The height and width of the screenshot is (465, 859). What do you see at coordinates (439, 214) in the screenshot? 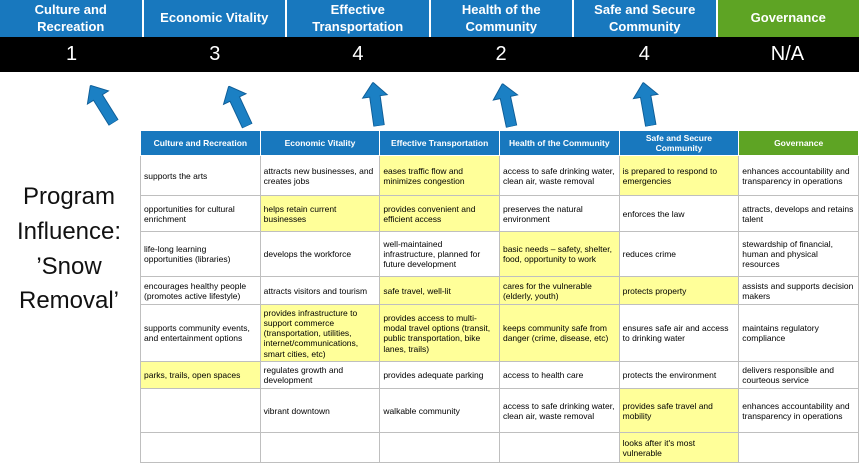
I see `matrix-cell: provides convenient and efficient access` at bounding box center [439, 214].